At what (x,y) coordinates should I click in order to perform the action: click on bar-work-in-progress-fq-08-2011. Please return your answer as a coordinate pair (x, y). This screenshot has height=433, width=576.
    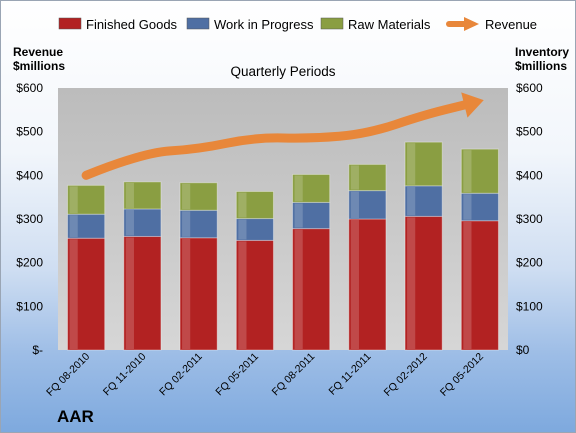
    Looking at the image, I should click on (311, 215).